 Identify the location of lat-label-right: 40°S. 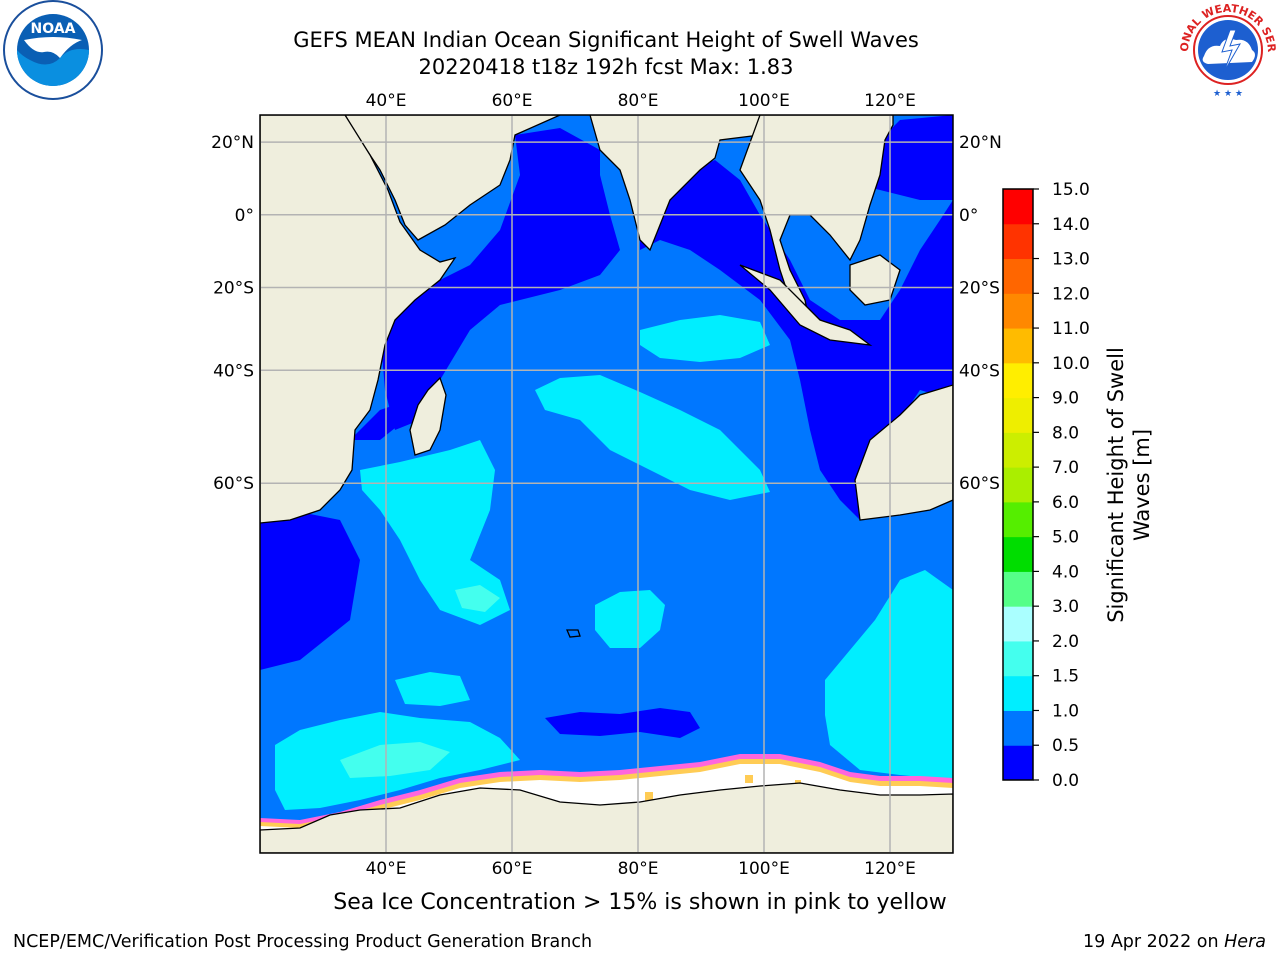
(979, 371).